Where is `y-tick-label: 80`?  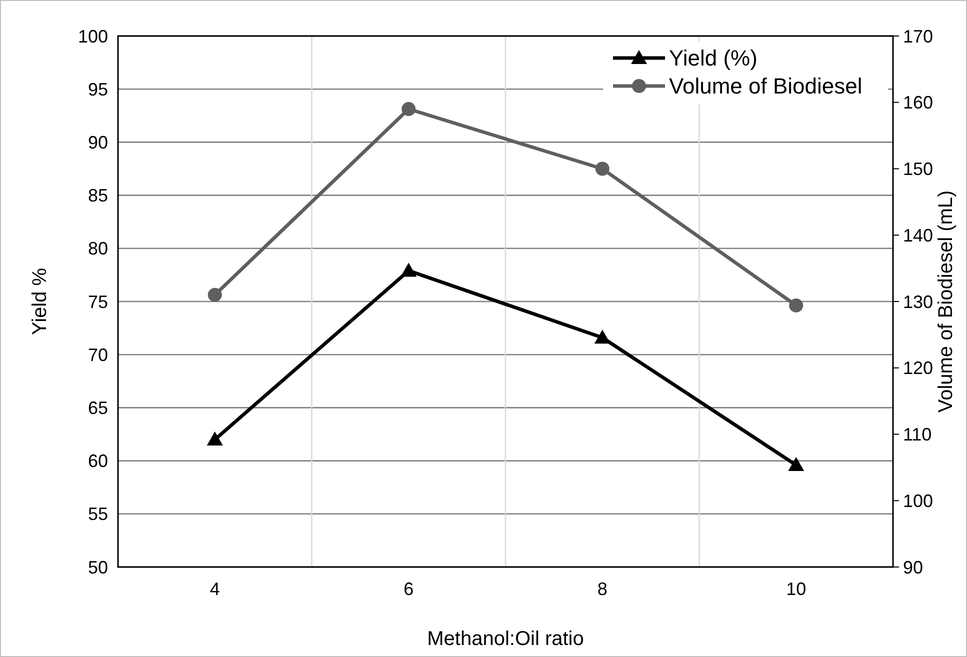
y-tick-label: 80 is located at coordinates (98, 248).